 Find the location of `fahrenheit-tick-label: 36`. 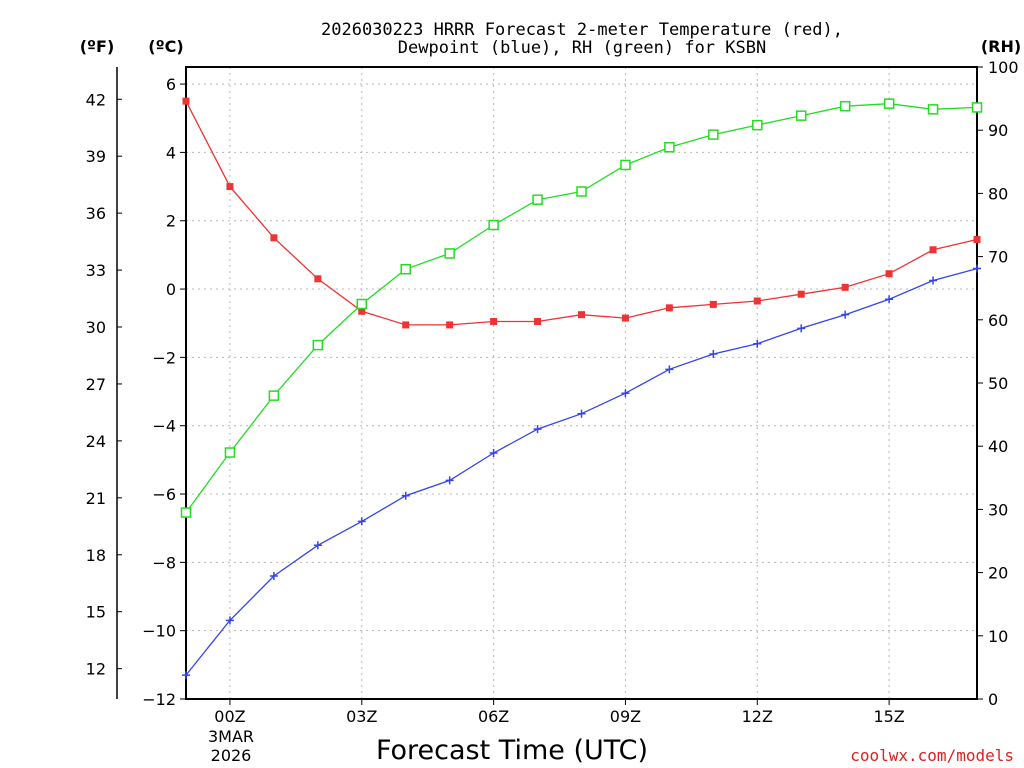

fahrenheit-tick-label: 36 is located at coordinates (96, 213).